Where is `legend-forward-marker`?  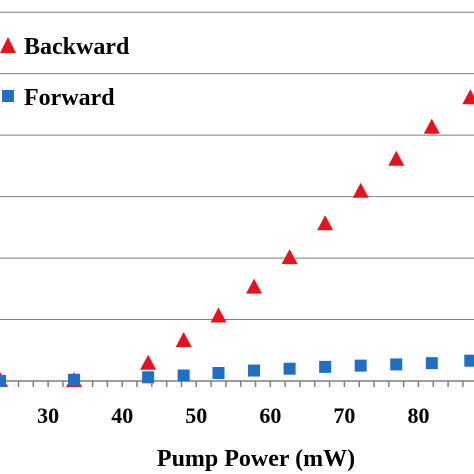 legend-forward-marker is located at coordinates (8, 96).